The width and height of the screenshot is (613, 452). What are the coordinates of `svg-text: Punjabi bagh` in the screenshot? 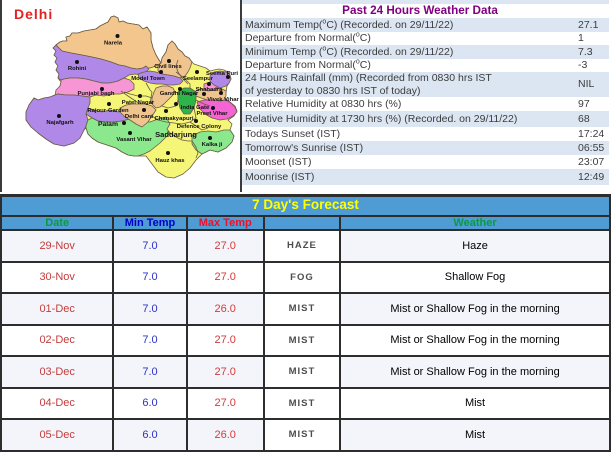 It's located at (96, 94).